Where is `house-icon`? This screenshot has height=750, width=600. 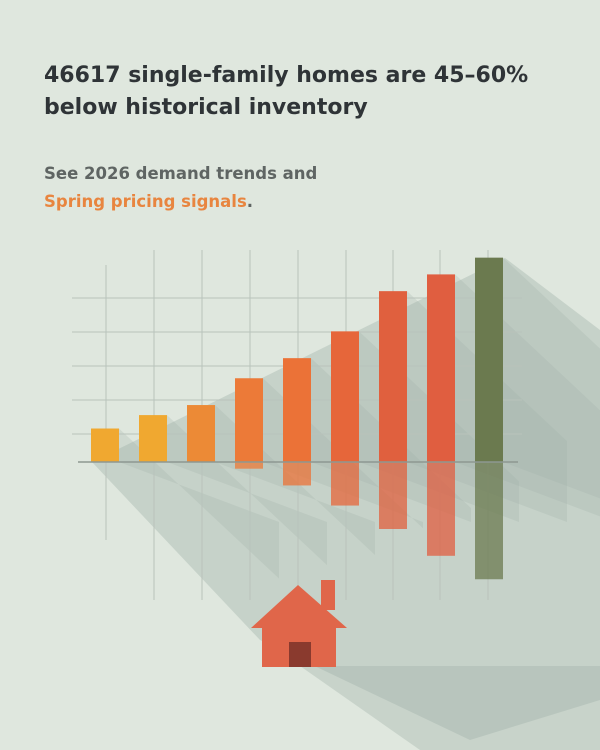
house-icon is located at coordinates (425, 665).